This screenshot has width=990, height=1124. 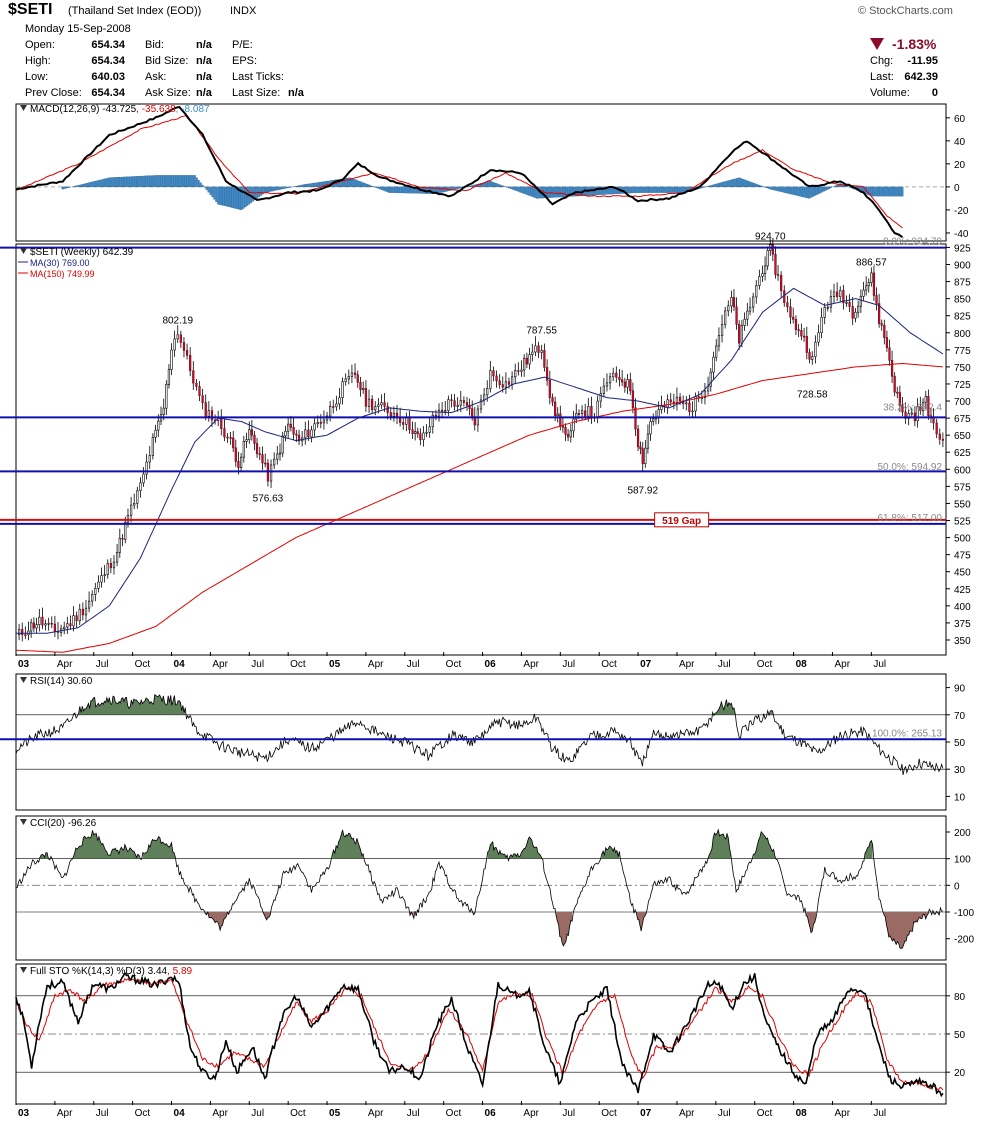 I want to click on 1.ticks-tick-label: 925, so click(x=962, y=248).